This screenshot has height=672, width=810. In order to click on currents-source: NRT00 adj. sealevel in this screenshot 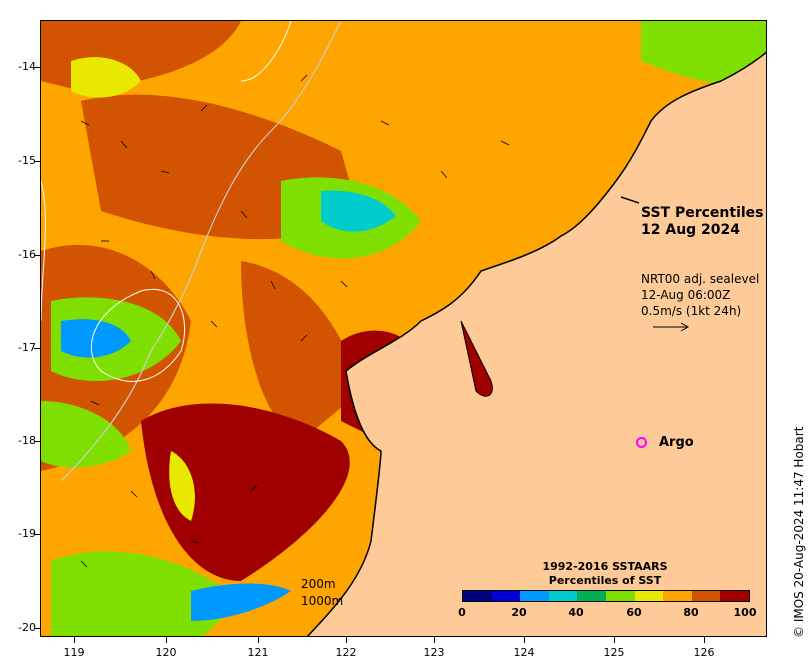, I will do `click(700, 279)`.